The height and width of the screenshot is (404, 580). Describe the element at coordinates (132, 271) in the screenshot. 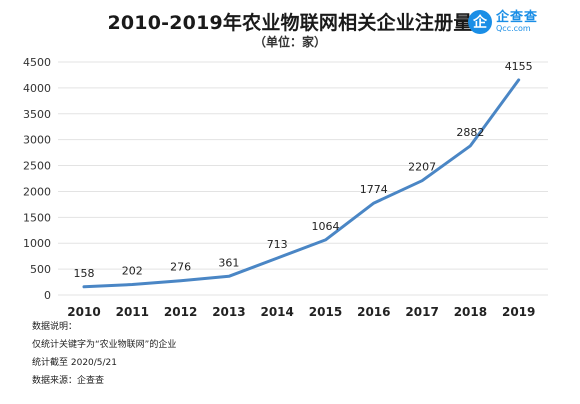

I see `data-label: 202` at that location.